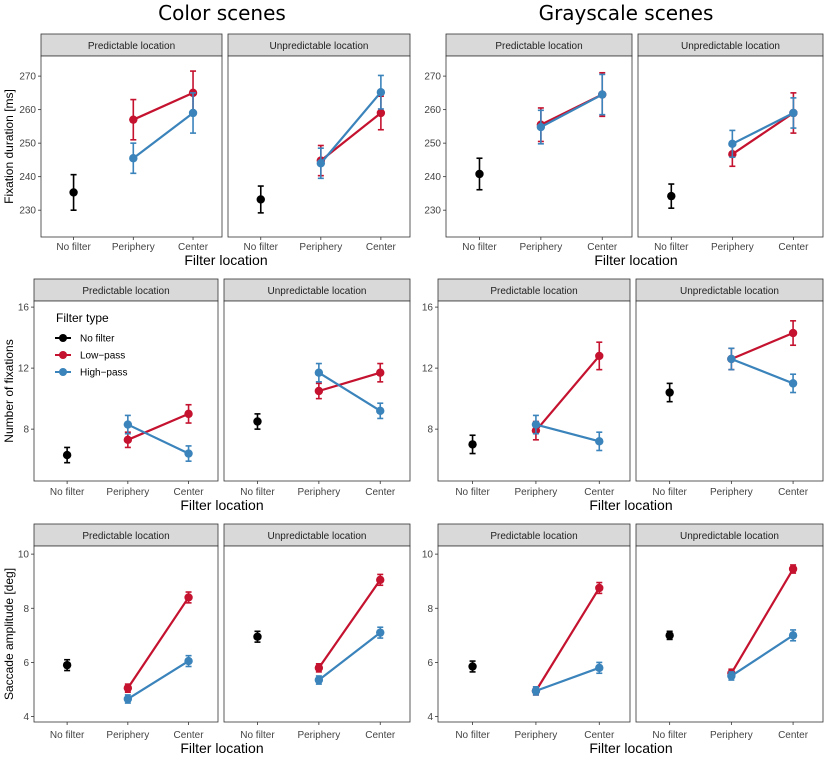 The width and height of the screenshot is (830, 757). Describe the element at coordinates (82, 318) in the screenshot. I see `legend-title: Filter type` at that location.